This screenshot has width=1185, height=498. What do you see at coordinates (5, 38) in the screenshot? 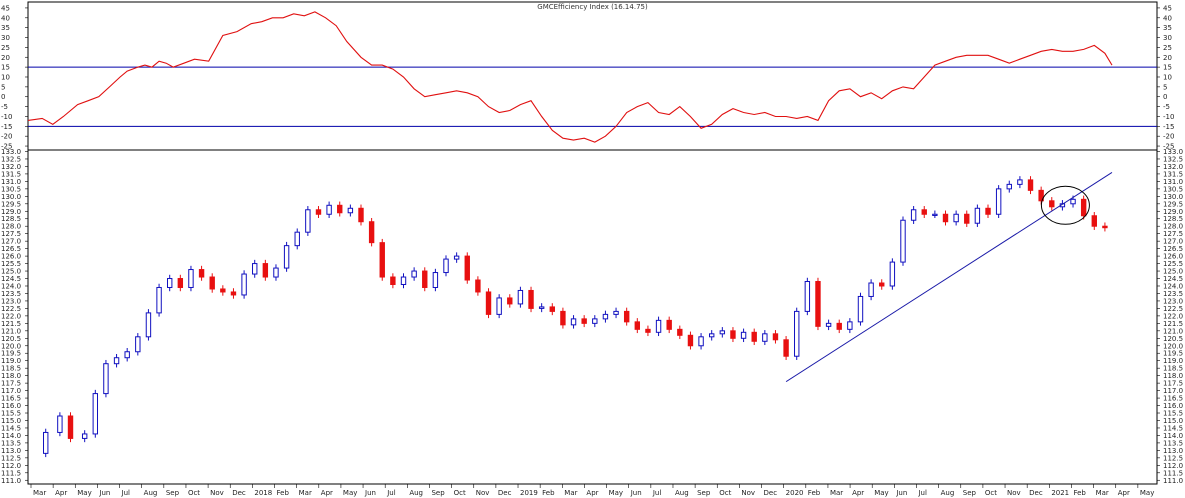
I see `indicator-tick-label-left: 30` at bounding box center [5, 38].